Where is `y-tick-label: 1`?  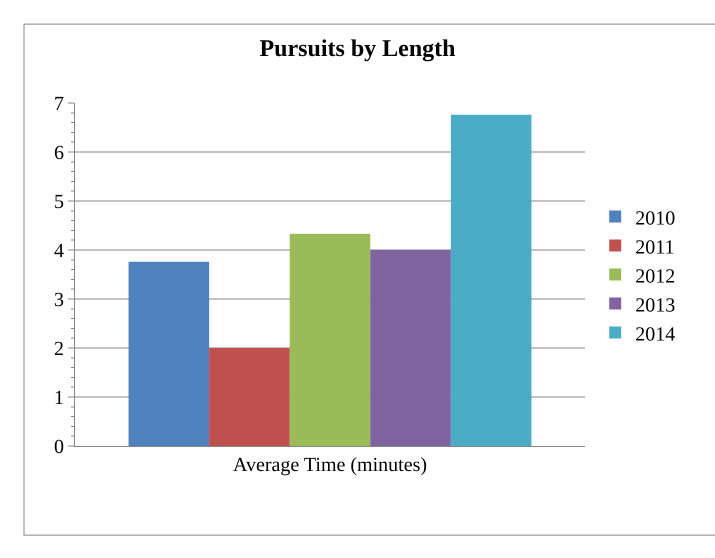 y-tick-label: 1 is located at coordinates (59, 398).